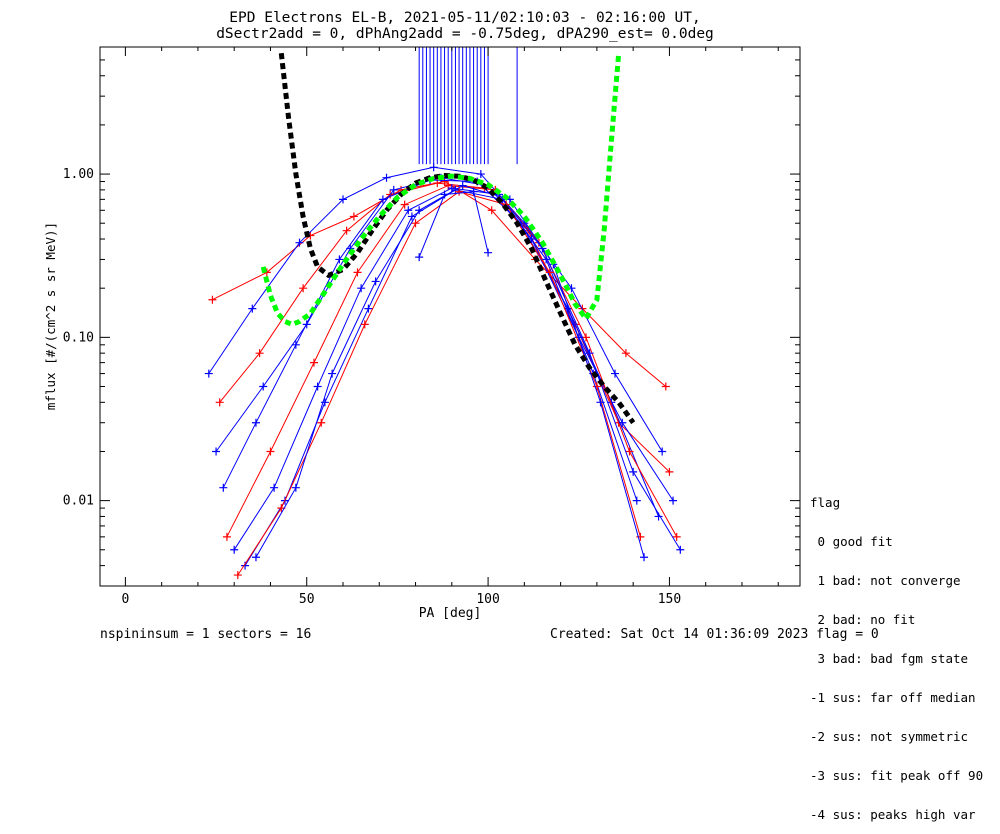 The height and width of the screenshot is (834, 1000). I want to click on legend-entry: -3 sus: fit peak off 90, so click(897, 775).